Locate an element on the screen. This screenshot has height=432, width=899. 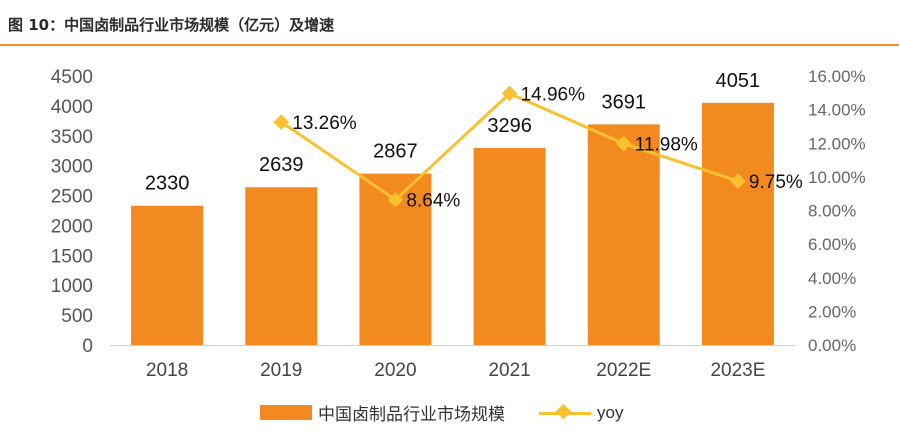
y-left-tick-label: 2000 is located at coordinates (72, 226).